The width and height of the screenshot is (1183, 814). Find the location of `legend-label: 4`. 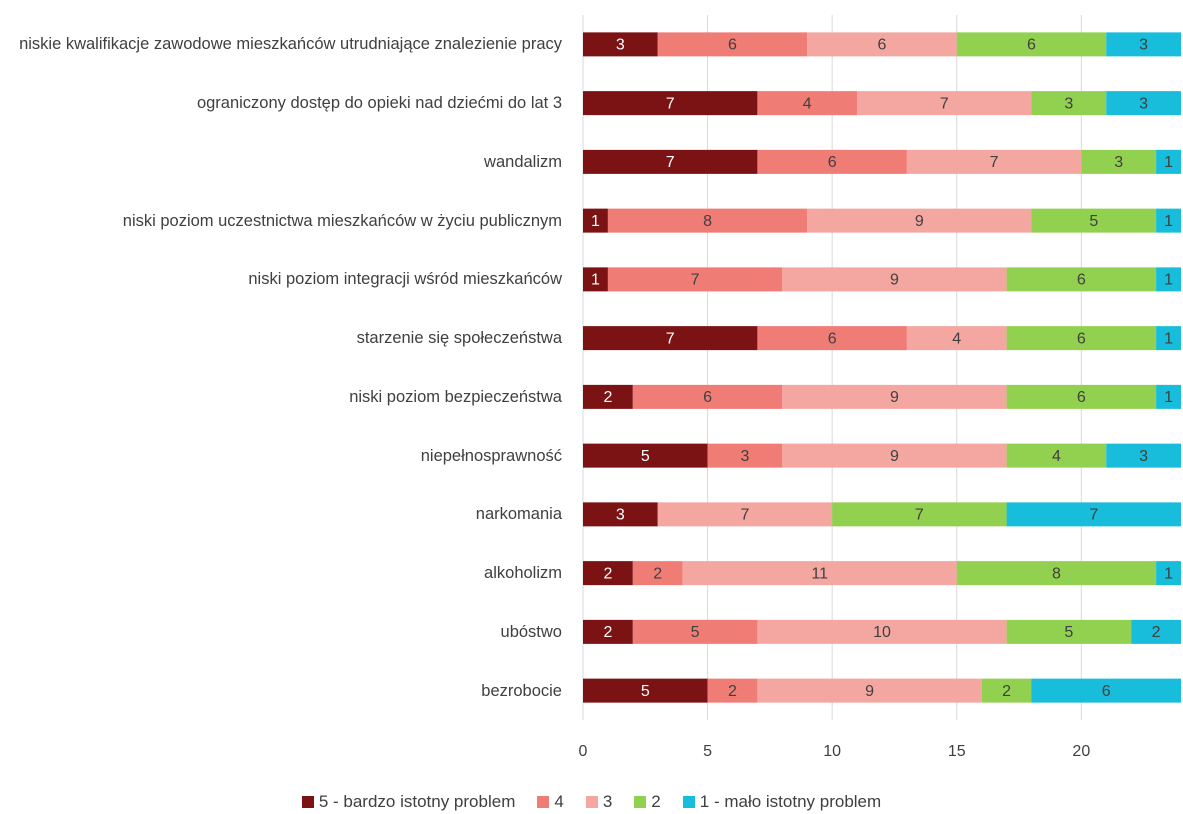

legend-label: 4 is located at coordinates (559, 801).